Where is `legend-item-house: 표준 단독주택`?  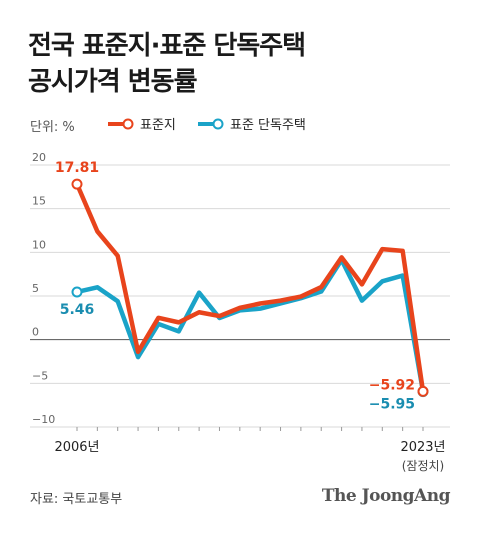 legend-item-house: 표준 단독주택 is located at coordinates (251, 123).